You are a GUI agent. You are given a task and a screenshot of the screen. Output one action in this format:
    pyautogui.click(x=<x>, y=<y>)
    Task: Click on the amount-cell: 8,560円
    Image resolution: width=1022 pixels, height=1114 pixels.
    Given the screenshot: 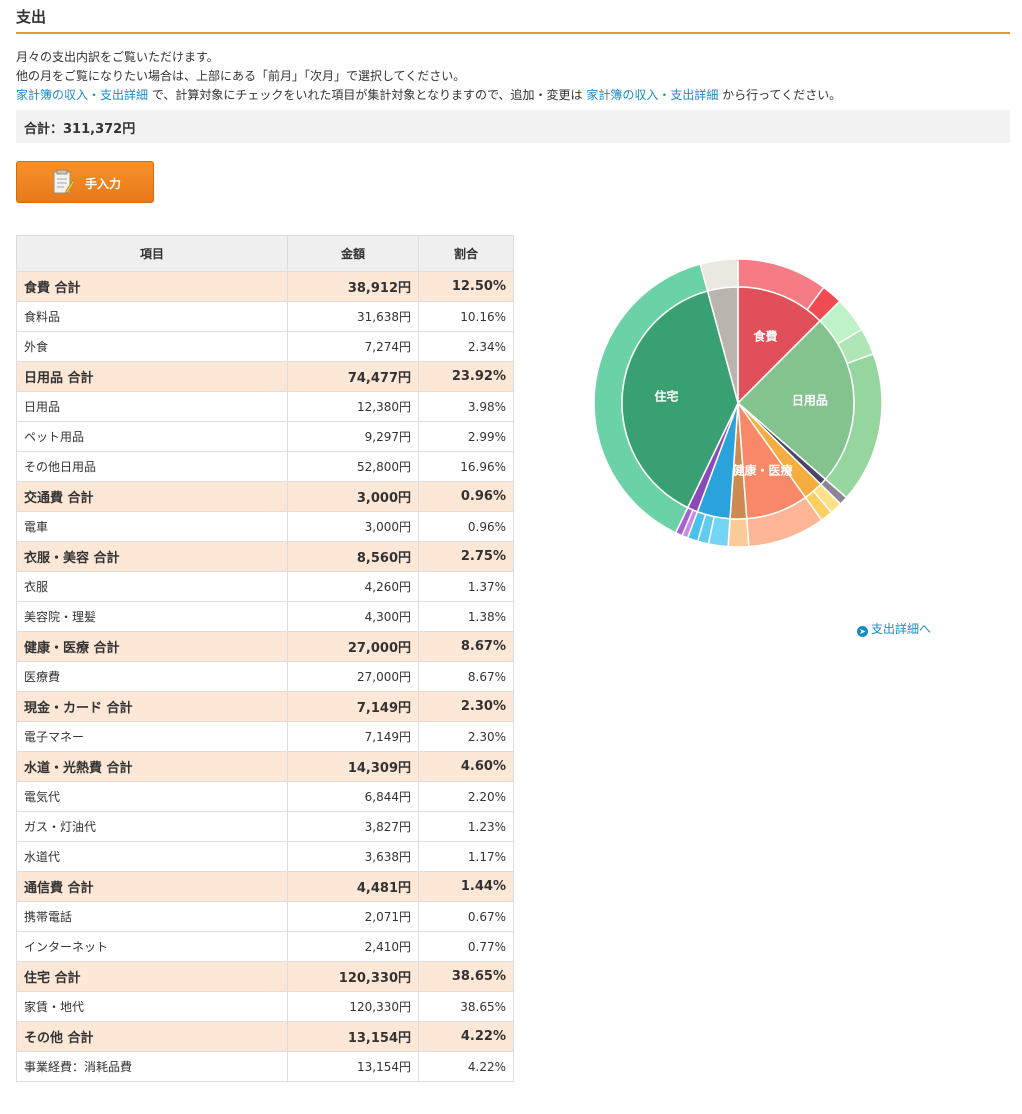 What is the action you would take?
    pyautogui.click(x=353, y=556)
    